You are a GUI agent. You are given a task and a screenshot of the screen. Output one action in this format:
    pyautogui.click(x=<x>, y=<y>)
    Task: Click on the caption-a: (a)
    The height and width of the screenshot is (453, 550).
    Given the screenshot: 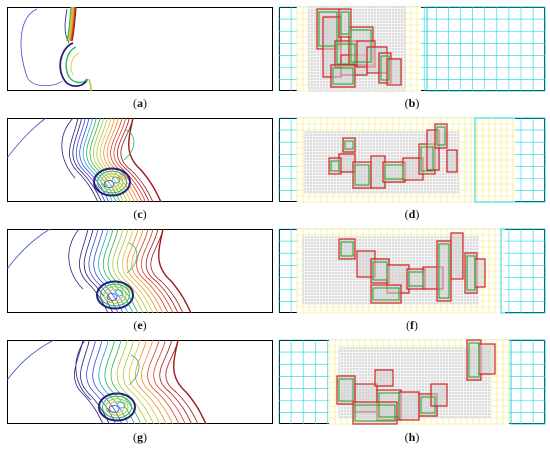 What is the action you would take?
    pyautogui.click(x=140, y=103)
    